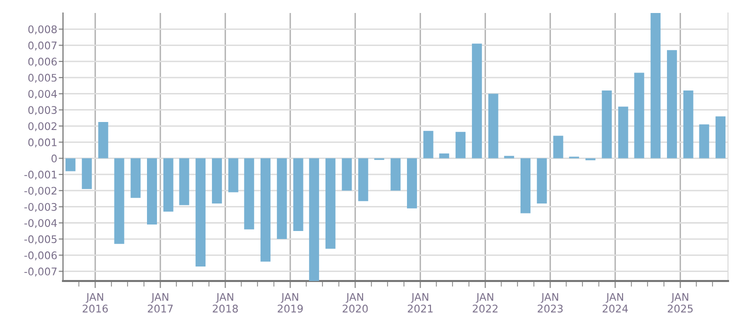 The image size is (751, 313). What do you see at coordinates (42, 29) in the screenshot?
I see `y-tick-label: 0,008` at bounding box center [42, 29].